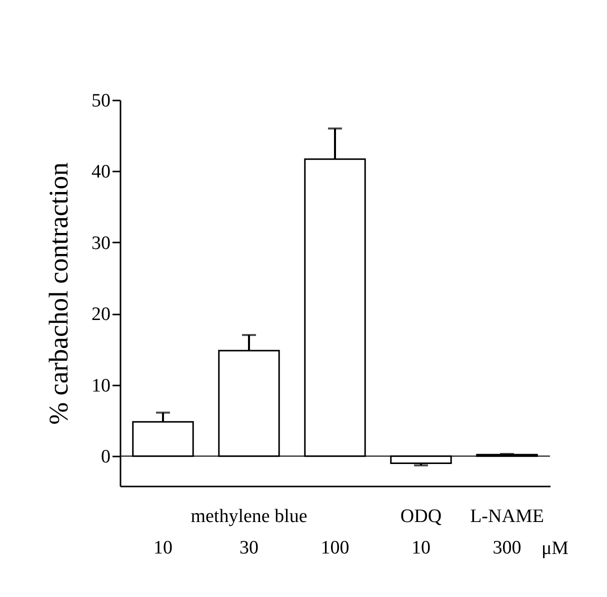 The image size is (607, 597). What do you see at coordinates (335, 548) in the screenshot?
I see `x-tick-label: 100` at bounding box center [335, 548].